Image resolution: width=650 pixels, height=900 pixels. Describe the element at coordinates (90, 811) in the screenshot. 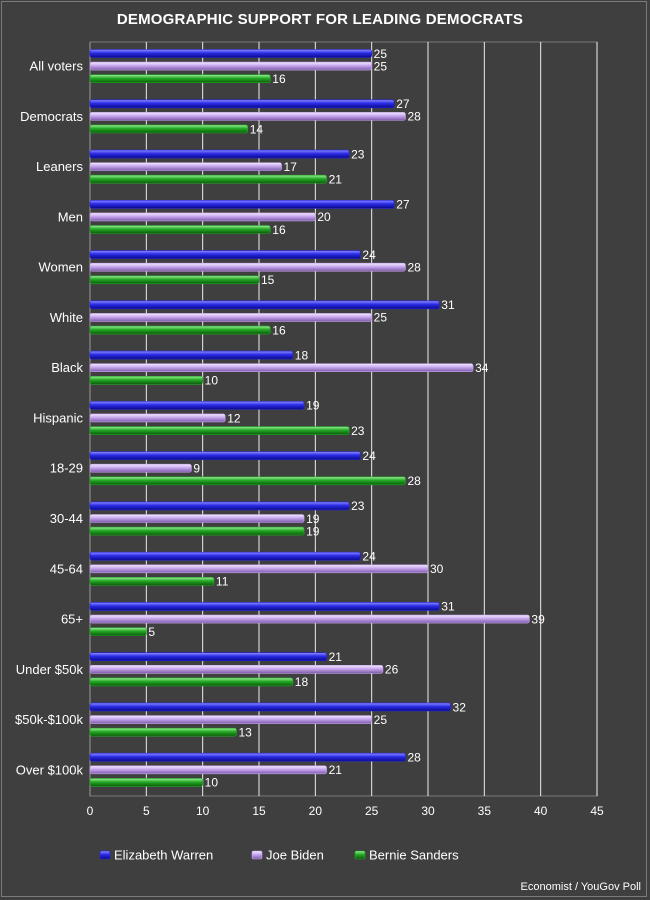

I see `x-tick-label: 0` at that location.